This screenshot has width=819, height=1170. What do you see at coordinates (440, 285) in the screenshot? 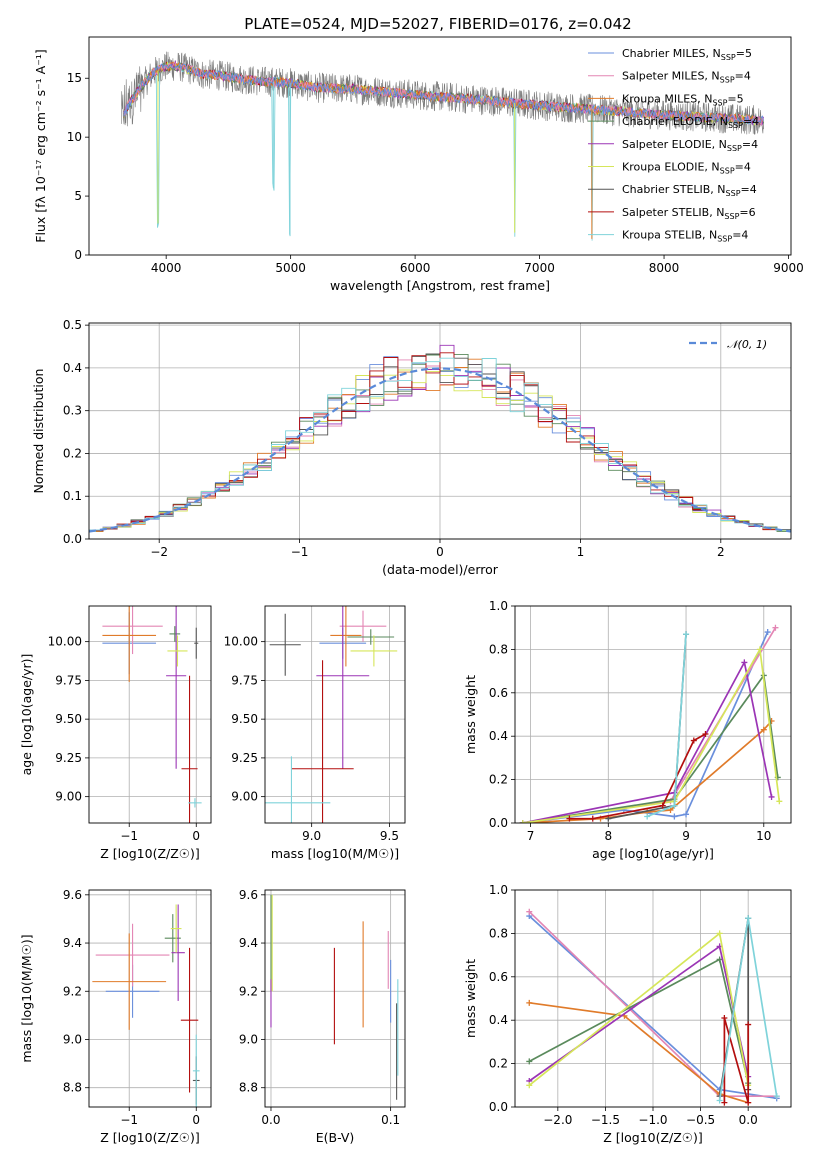
I see `x-axis-label: wavelength [Angstrom, rest frame]` at bounding box center [440, 285].